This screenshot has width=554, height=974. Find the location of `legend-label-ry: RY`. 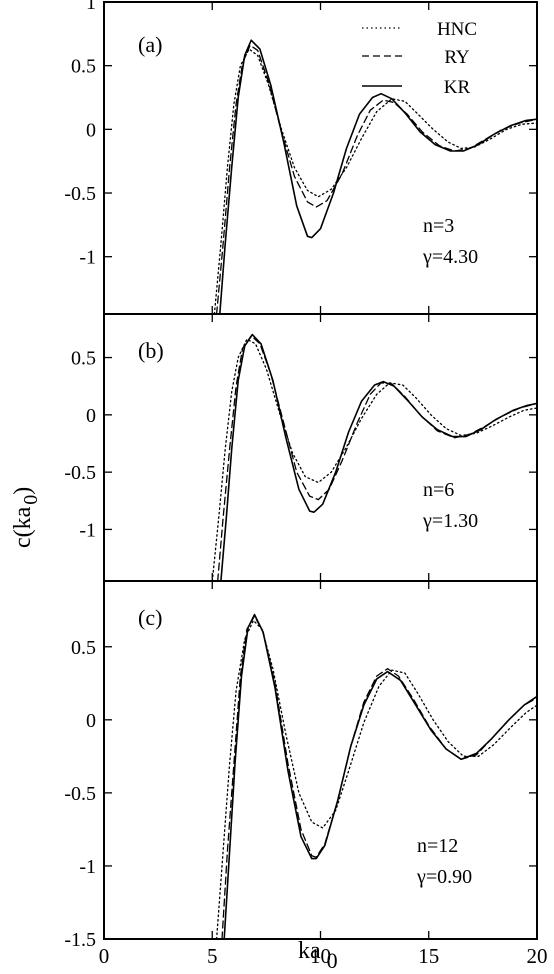

legend-label-ry: RY is located at coordinates (457, 57).